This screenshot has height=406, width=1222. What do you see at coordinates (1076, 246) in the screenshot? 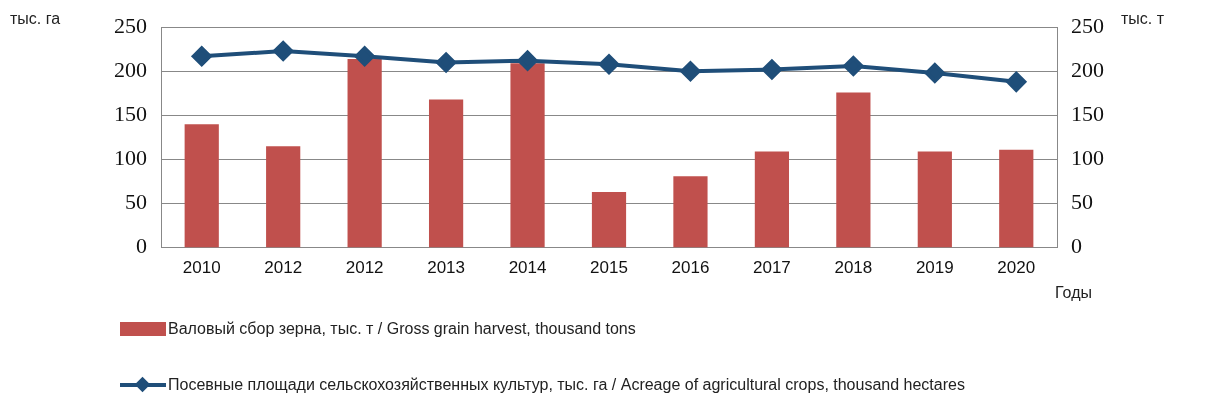
I see `y2-tick-label: 0` at bounding box center [1076, 246].